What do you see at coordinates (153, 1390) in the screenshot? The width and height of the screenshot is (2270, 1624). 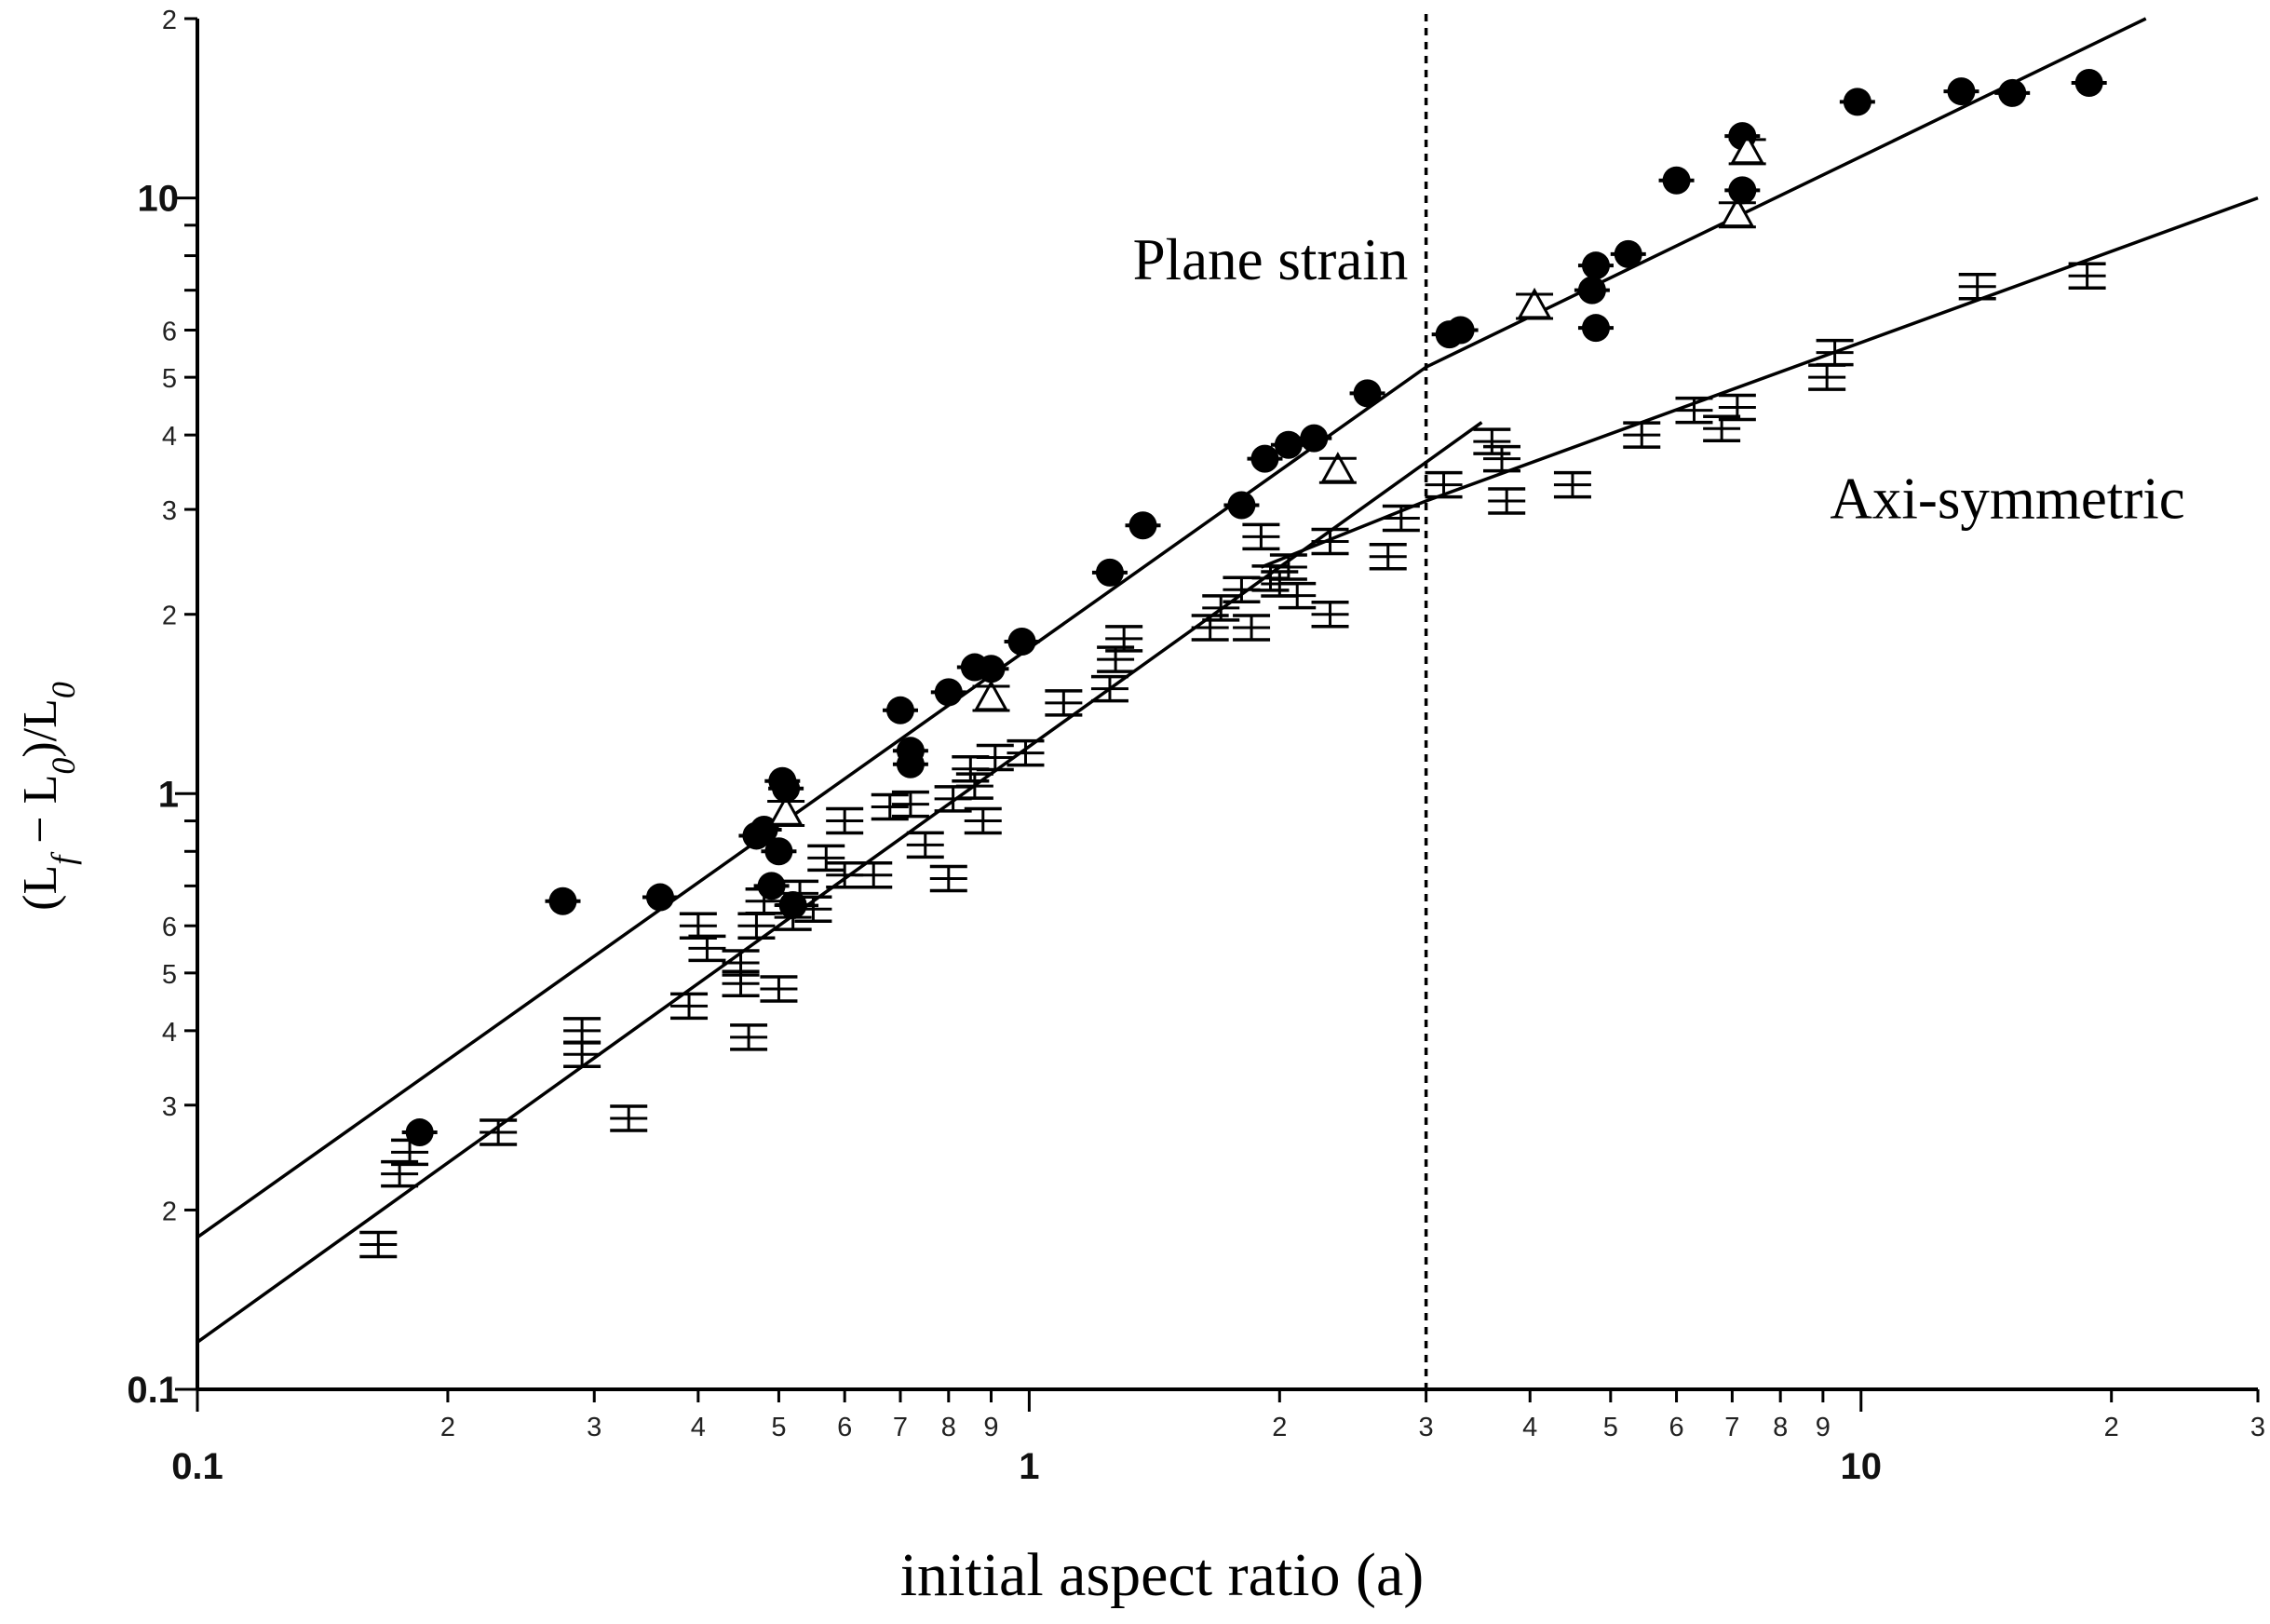 I see `y-tick-label-major: 0.1` at bounding box center [153, 1390].